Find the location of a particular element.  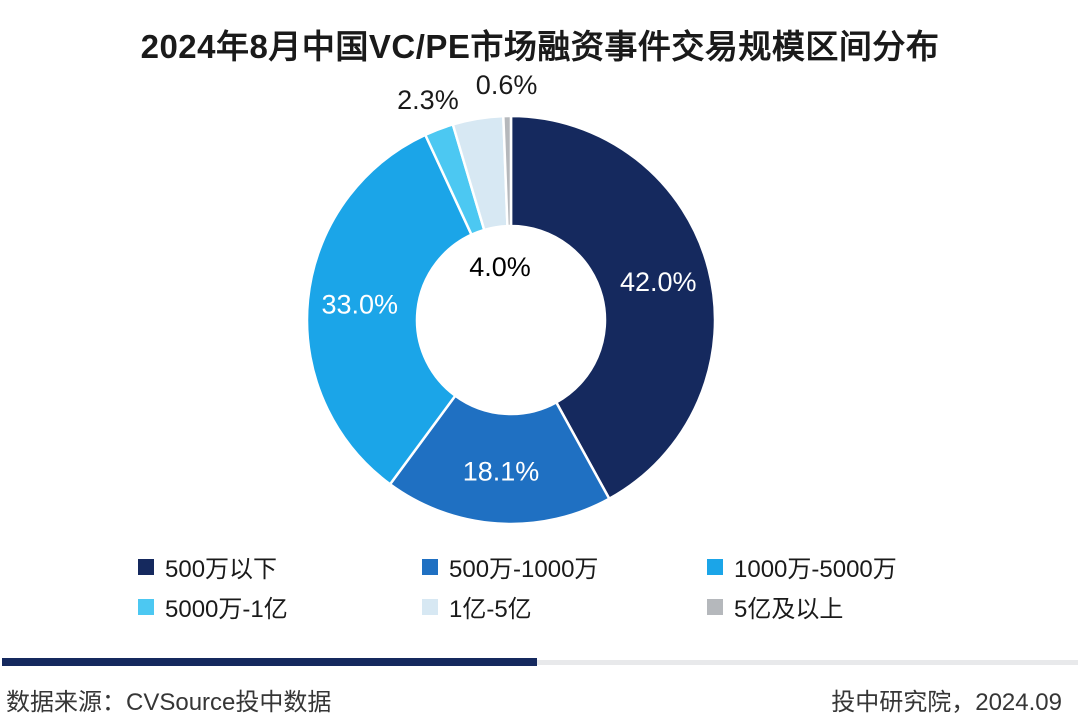

legend-item-3: 5000万-1亿 is located at coordinates (280, 608).